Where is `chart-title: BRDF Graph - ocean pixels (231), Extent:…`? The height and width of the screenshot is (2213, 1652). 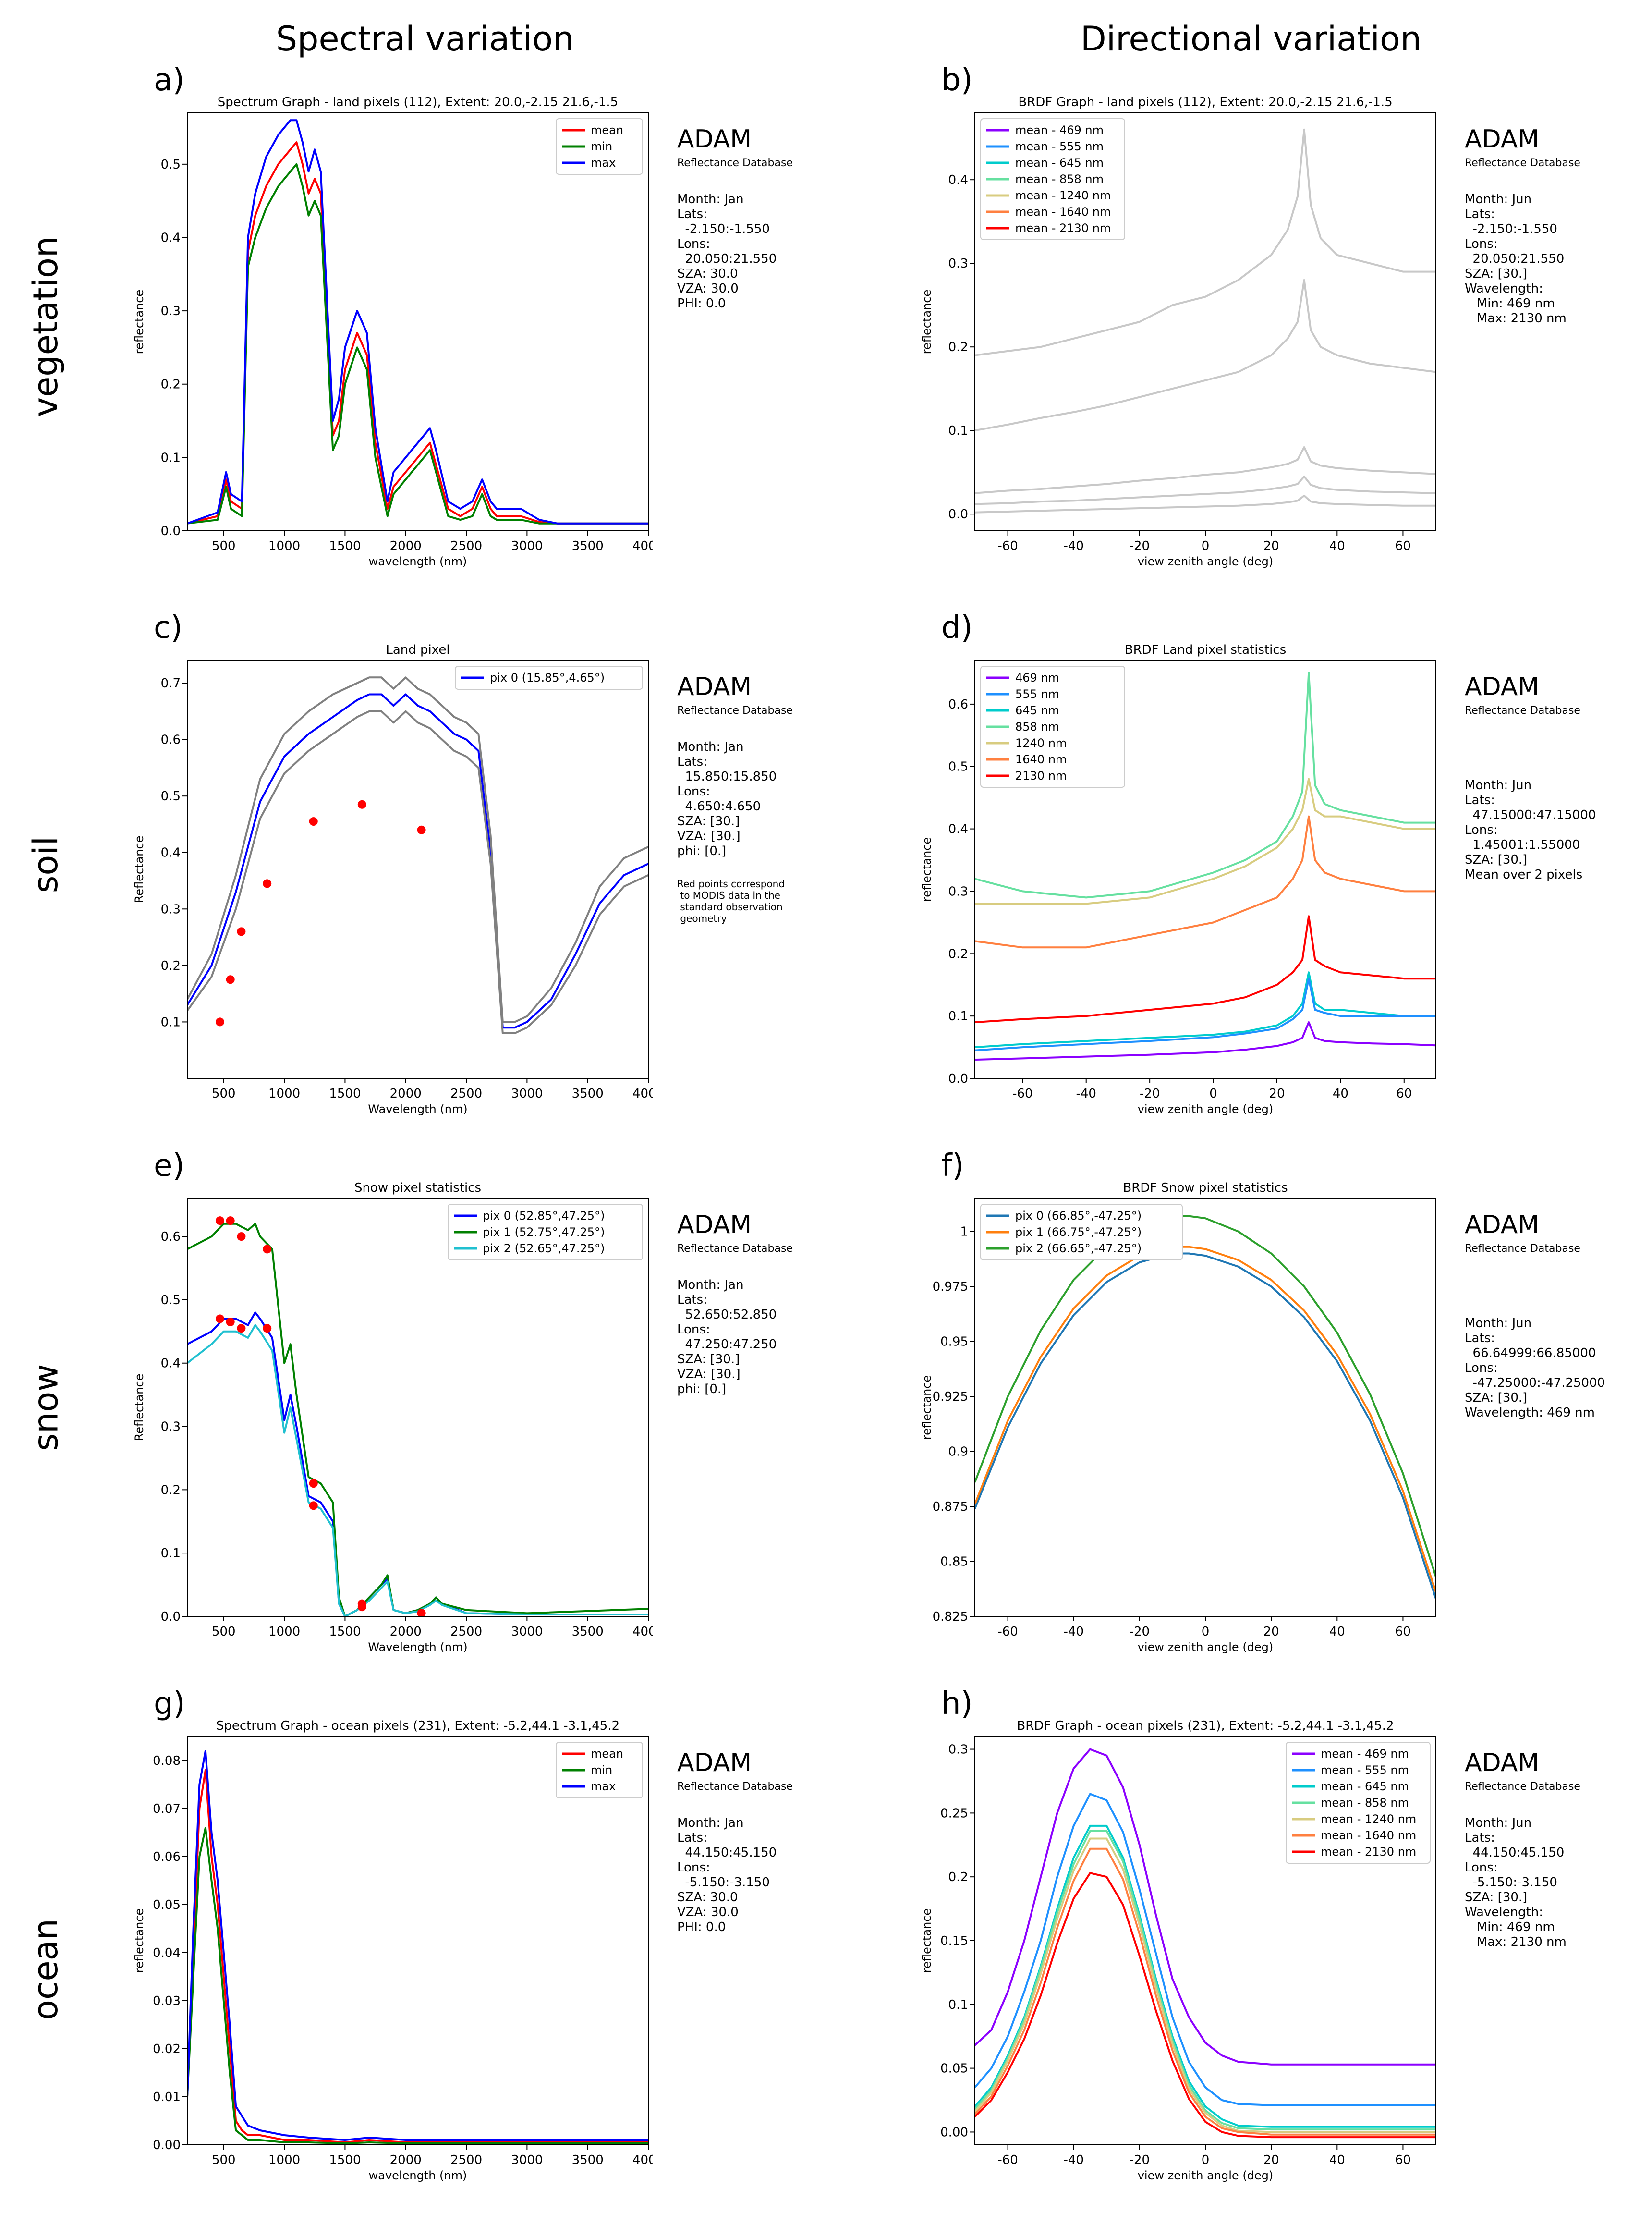 chart-title: BRDF Graph - ocean pixels (231), Extent:… is located at coordinates (1205, 1726).